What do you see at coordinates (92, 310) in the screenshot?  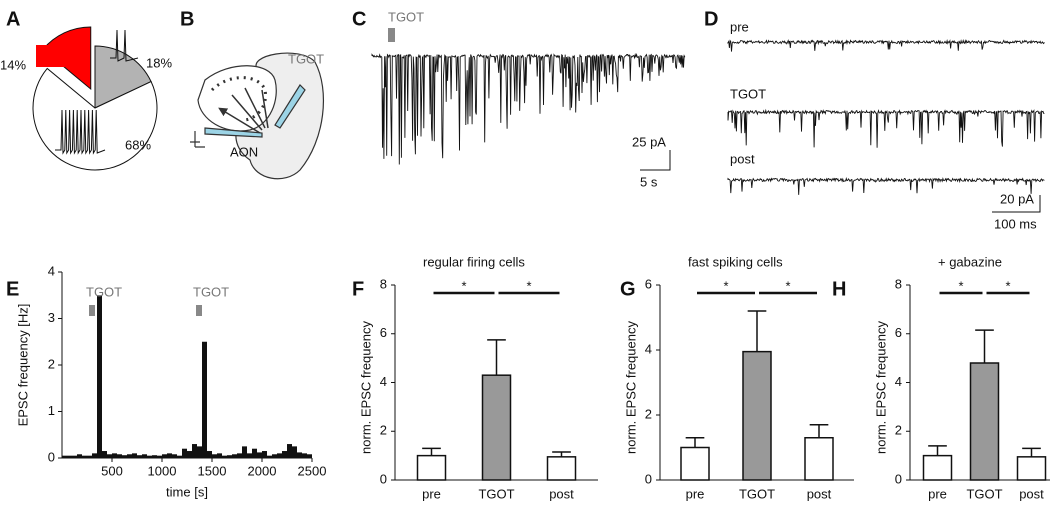 I see `stimulus-marker` at bounding box center [92, 310].